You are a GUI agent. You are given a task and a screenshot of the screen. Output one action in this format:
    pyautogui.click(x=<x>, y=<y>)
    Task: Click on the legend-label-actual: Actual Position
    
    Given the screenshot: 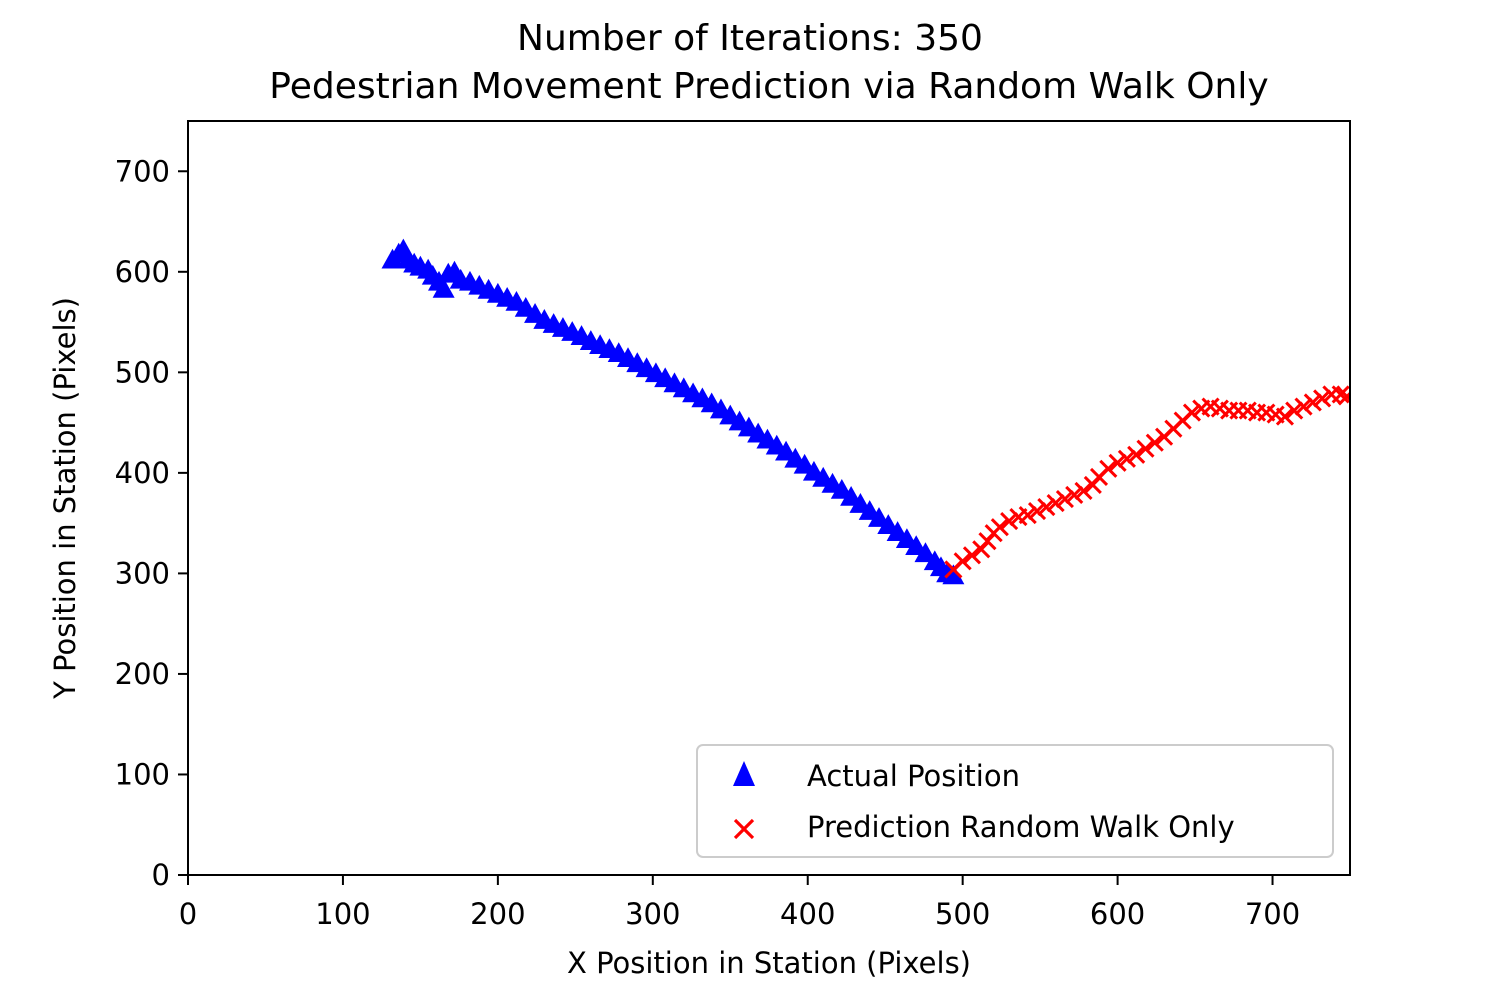 What is the action you would take?
    pyautogui.click(x=913, y=776)
    